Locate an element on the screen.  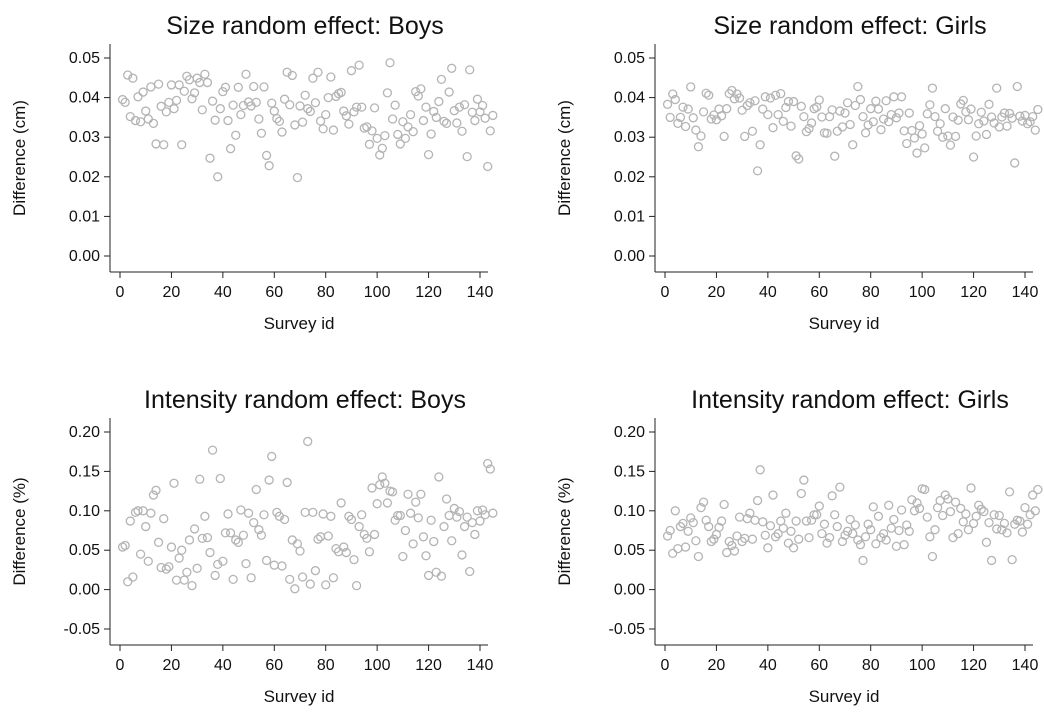
y-tick-label: 0.04 is located at coordinates (629, 98).